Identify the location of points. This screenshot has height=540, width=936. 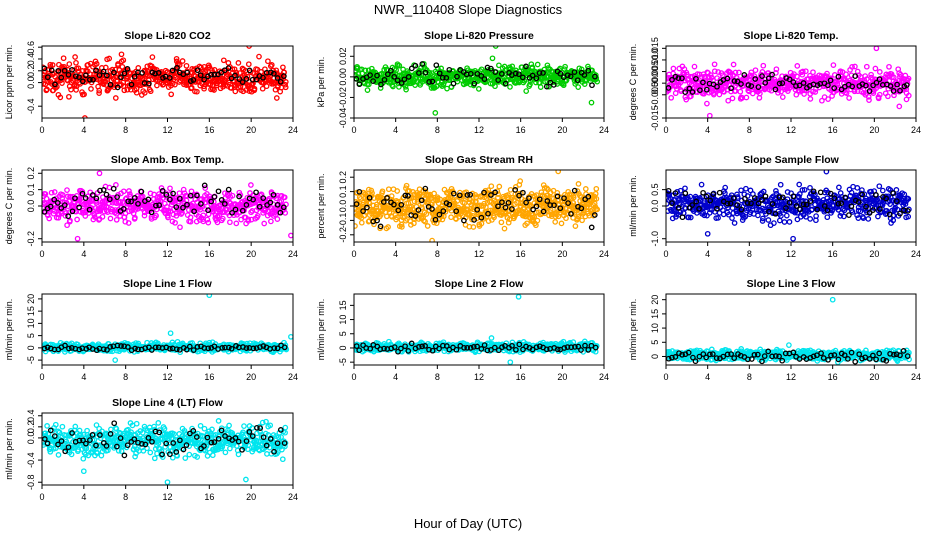
(477, 329).